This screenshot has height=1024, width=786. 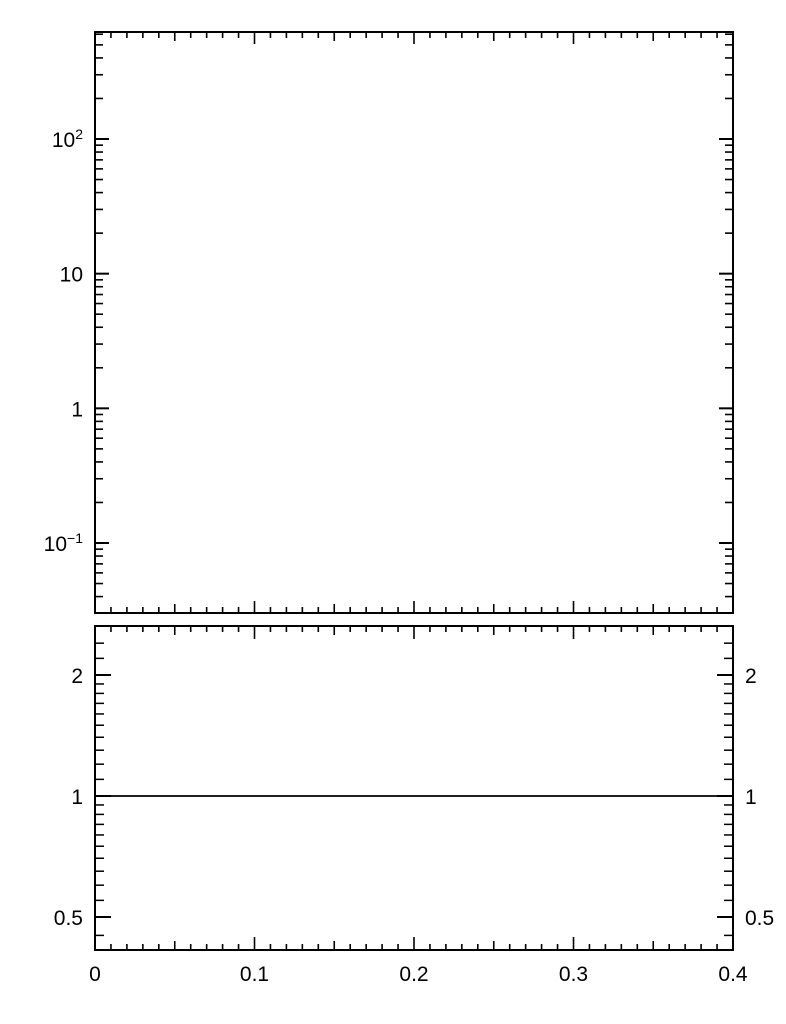 What do you see at coordinates (733, 974) in the screenshot?
I see `x-tick-label: 0.4` at bounding box center [733, 974].